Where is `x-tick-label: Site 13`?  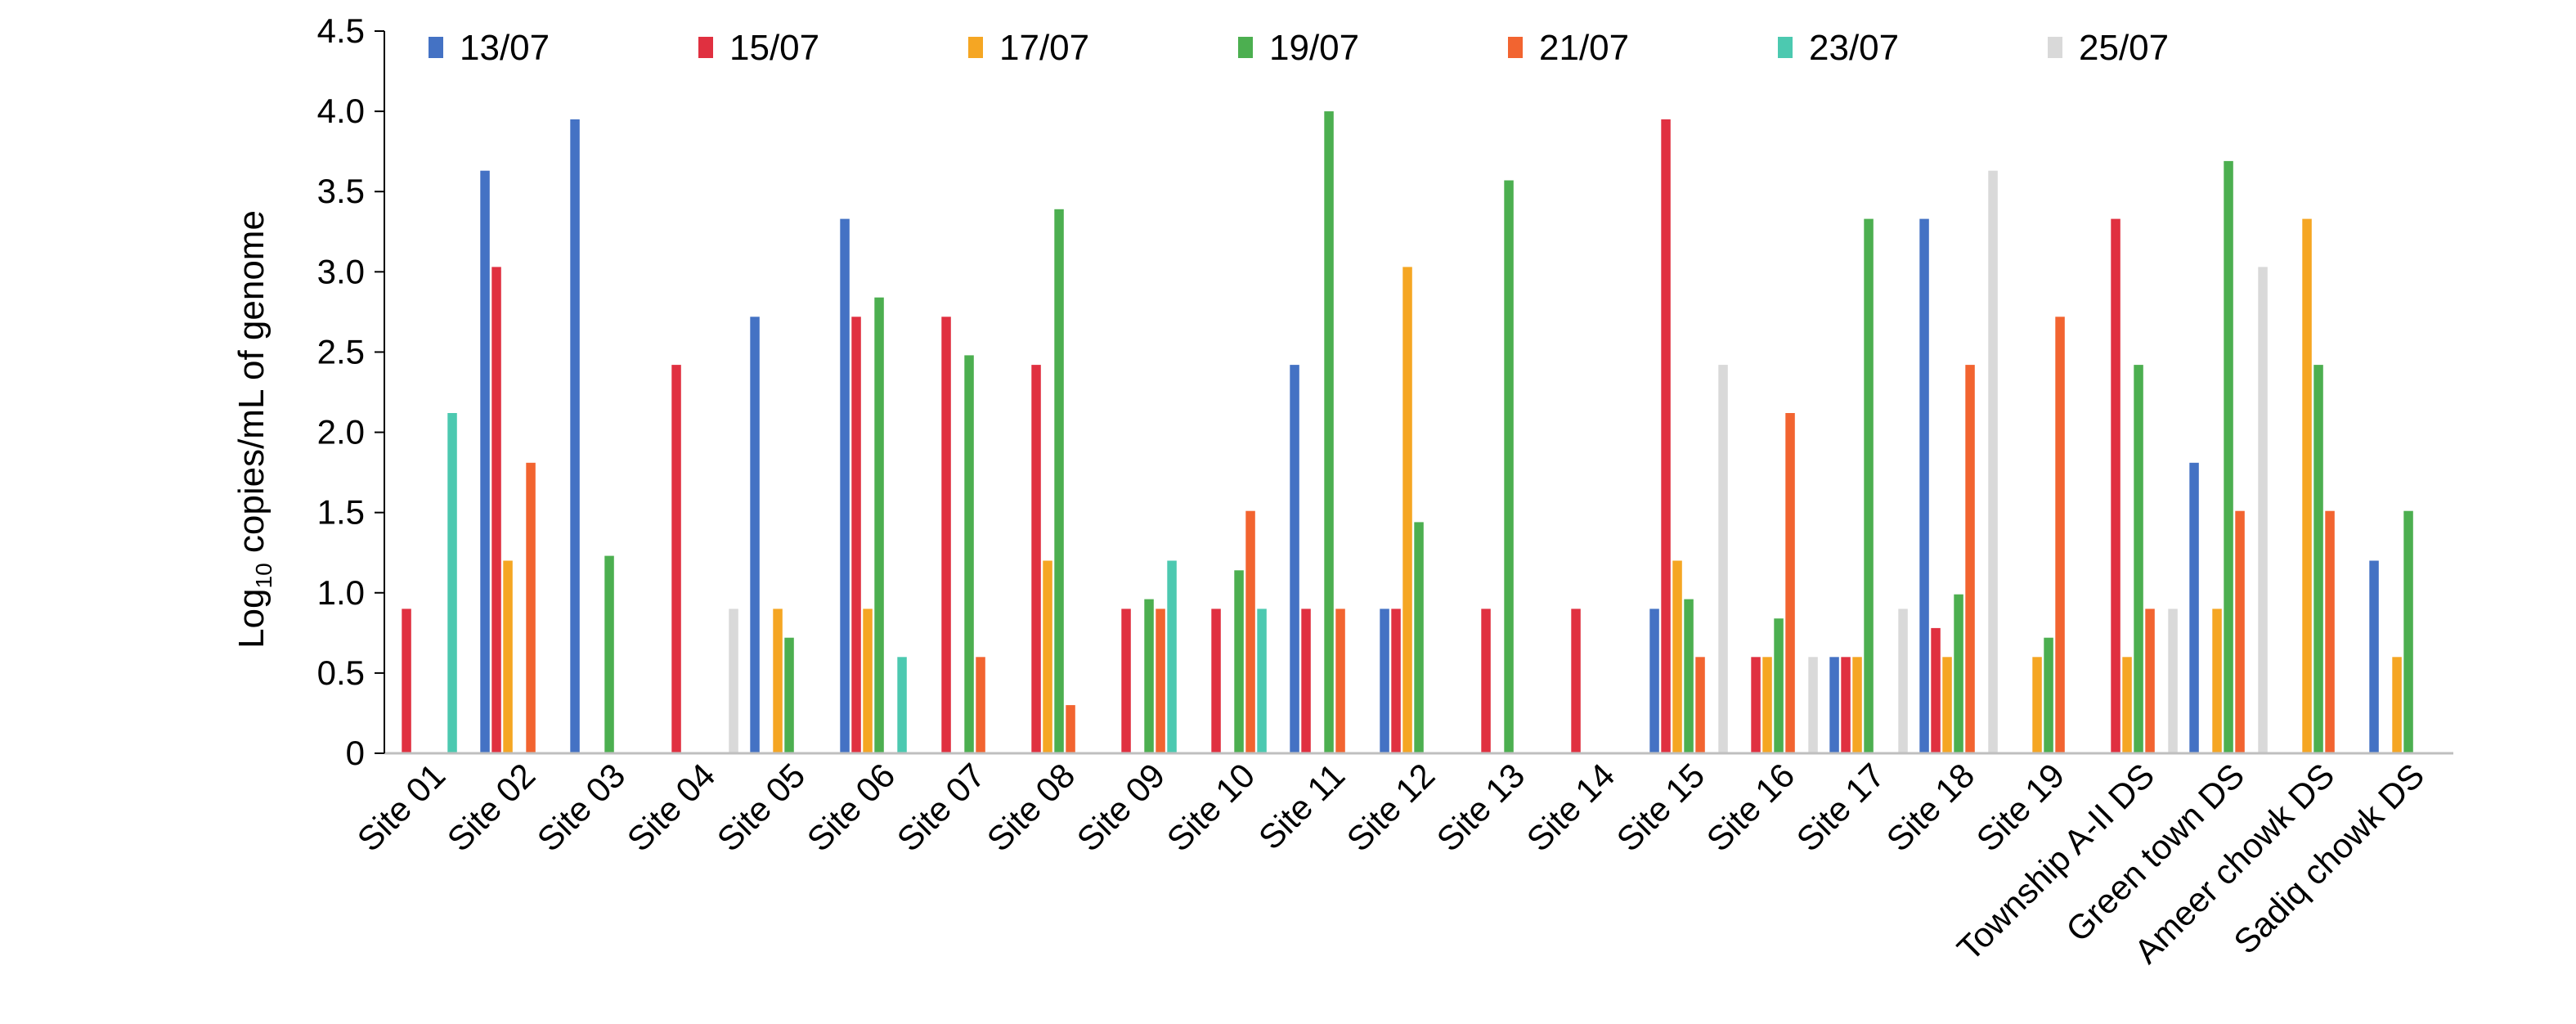 x-tick-label: Site 13 is located at coordinates (1481, 807).